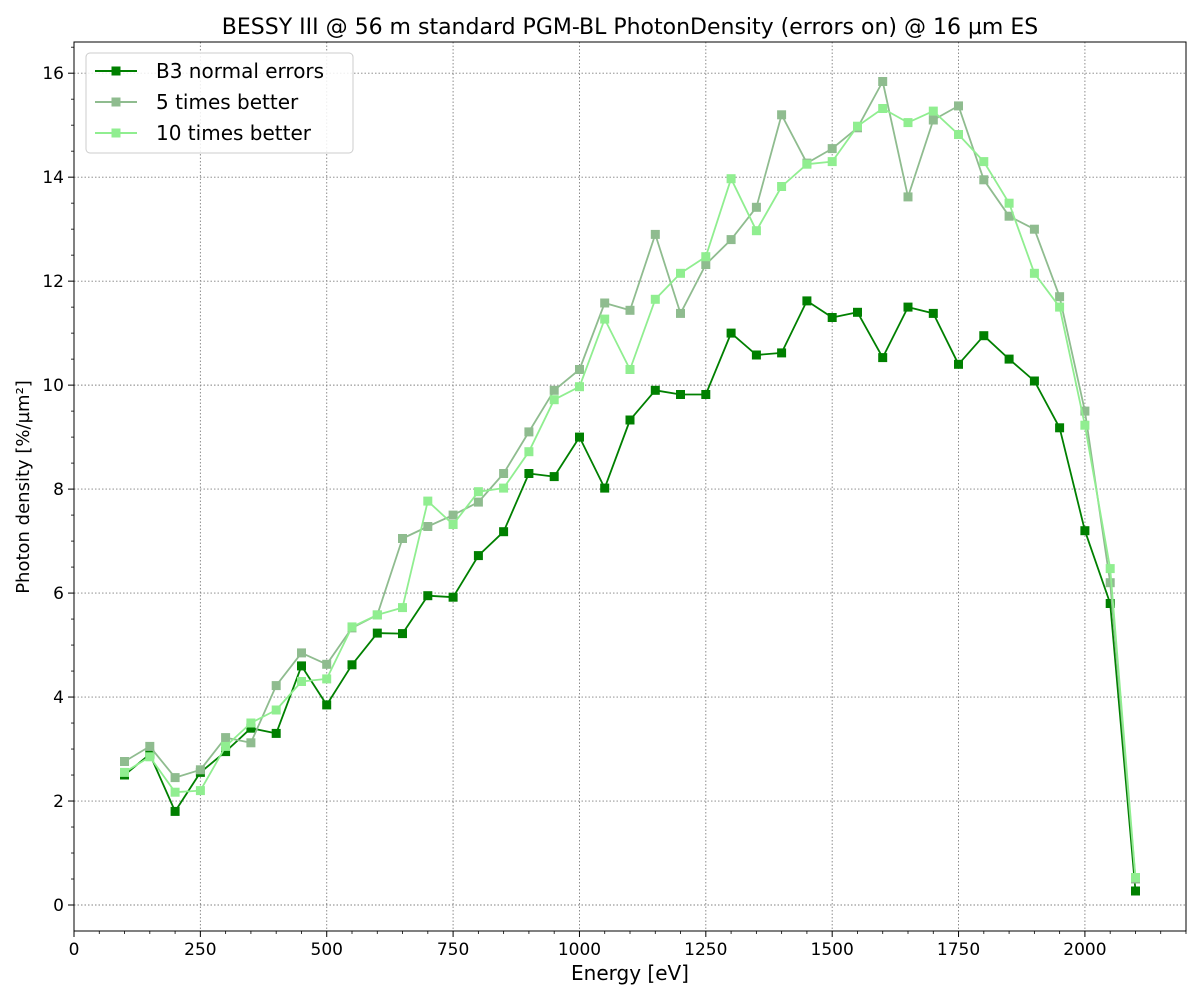 The image size is (1200, 1000). I want to click on legend-item: 10 times better, so click(203, 133).